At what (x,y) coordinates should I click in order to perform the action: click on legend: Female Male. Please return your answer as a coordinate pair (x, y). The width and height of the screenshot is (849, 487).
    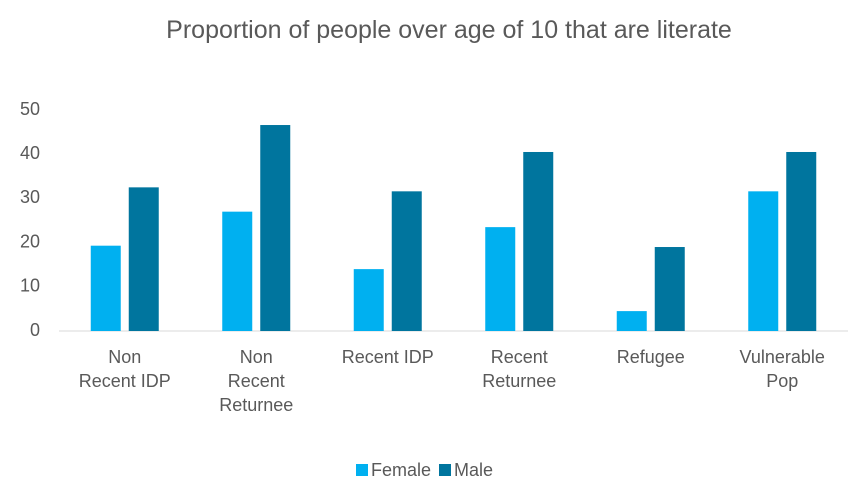
    Looking at the image, I should click on (424, 470).